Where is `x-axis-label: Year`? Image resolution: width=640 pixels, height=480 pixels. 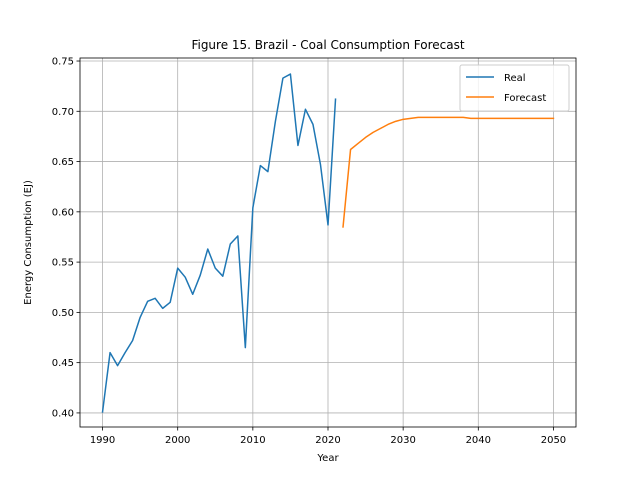
x-axis-label: Year is located at coordinates (327, 458).